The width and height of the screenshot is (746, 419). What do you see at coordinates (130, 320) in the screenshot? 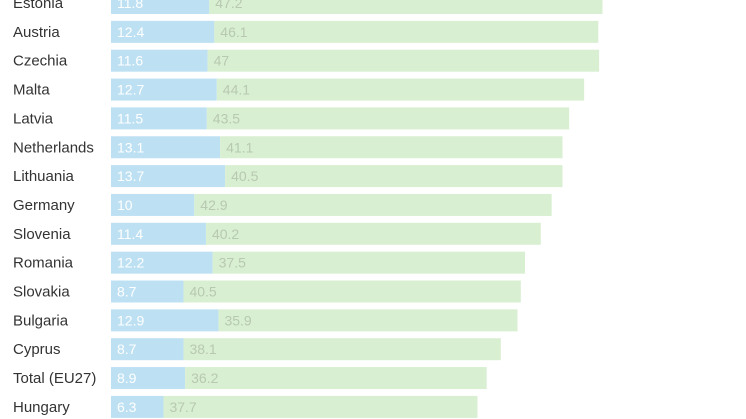
I see `bar-value-label: 12.9` at bounding box center [130, 320].